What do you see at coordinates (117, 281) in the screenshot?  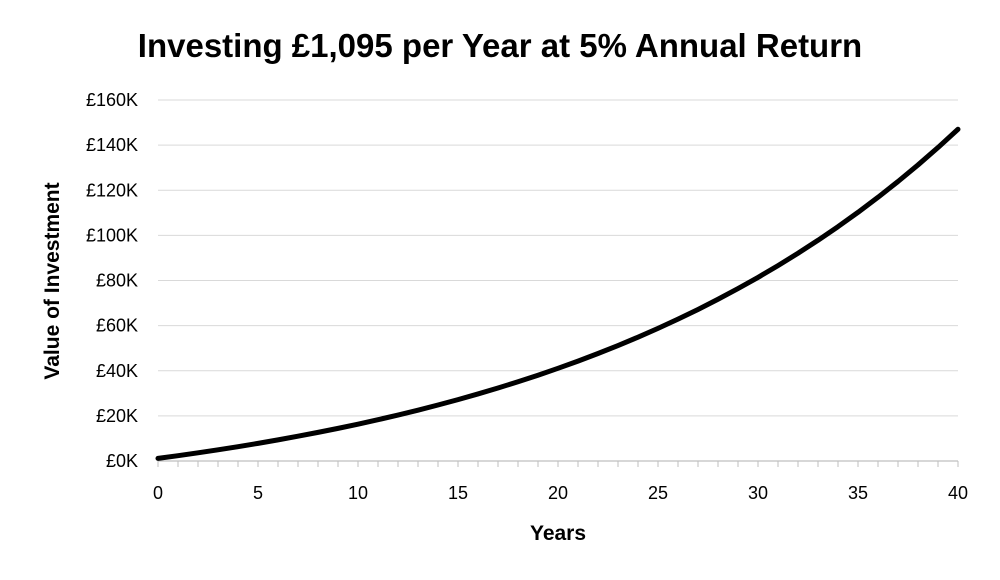 I see `y-tick-label: £80K` at bounding box center [117, 281].